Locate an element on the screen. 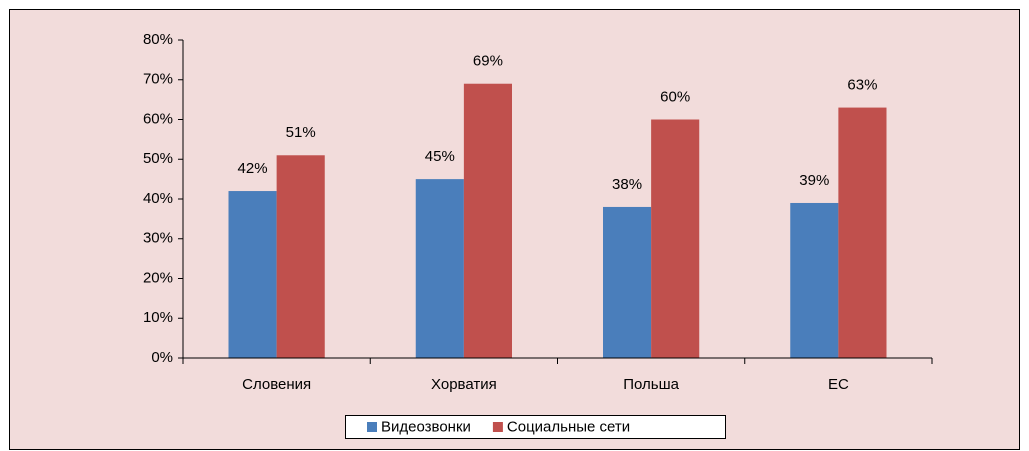 This screenshot has width=1029, height=451. legend-box is located at coordinates (535, 427).